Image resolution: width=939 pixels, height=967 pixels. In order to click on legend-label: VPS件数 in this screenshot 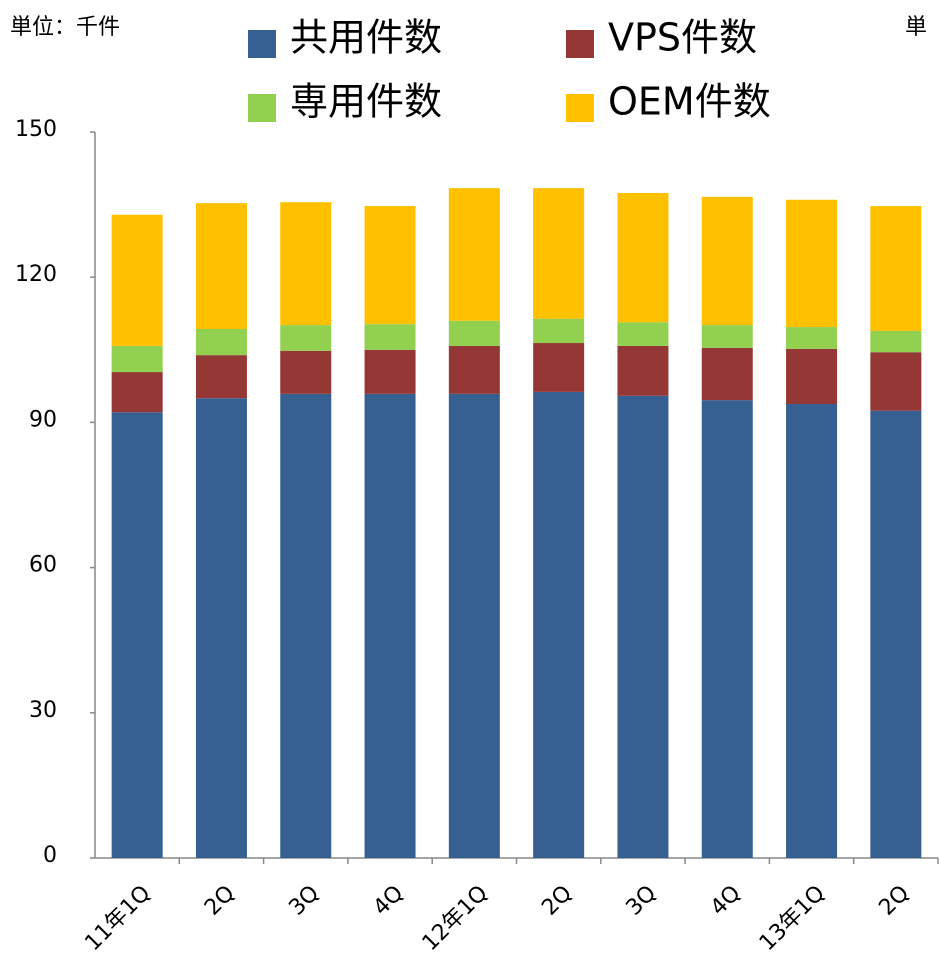, I will do `click(682, 38)`.